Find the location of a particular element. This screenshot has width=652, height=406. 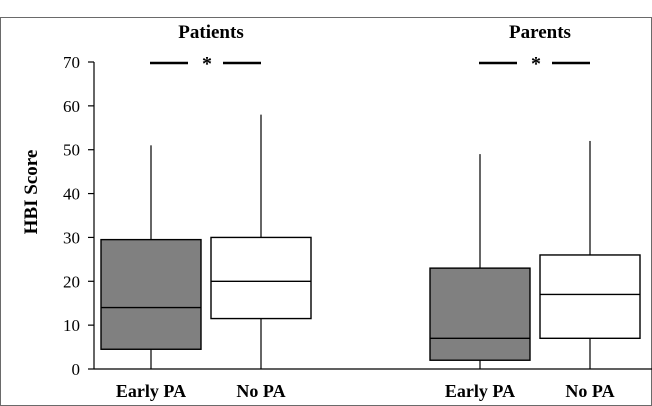

y-tick-label: 30 is located at coordinates (71, 237).